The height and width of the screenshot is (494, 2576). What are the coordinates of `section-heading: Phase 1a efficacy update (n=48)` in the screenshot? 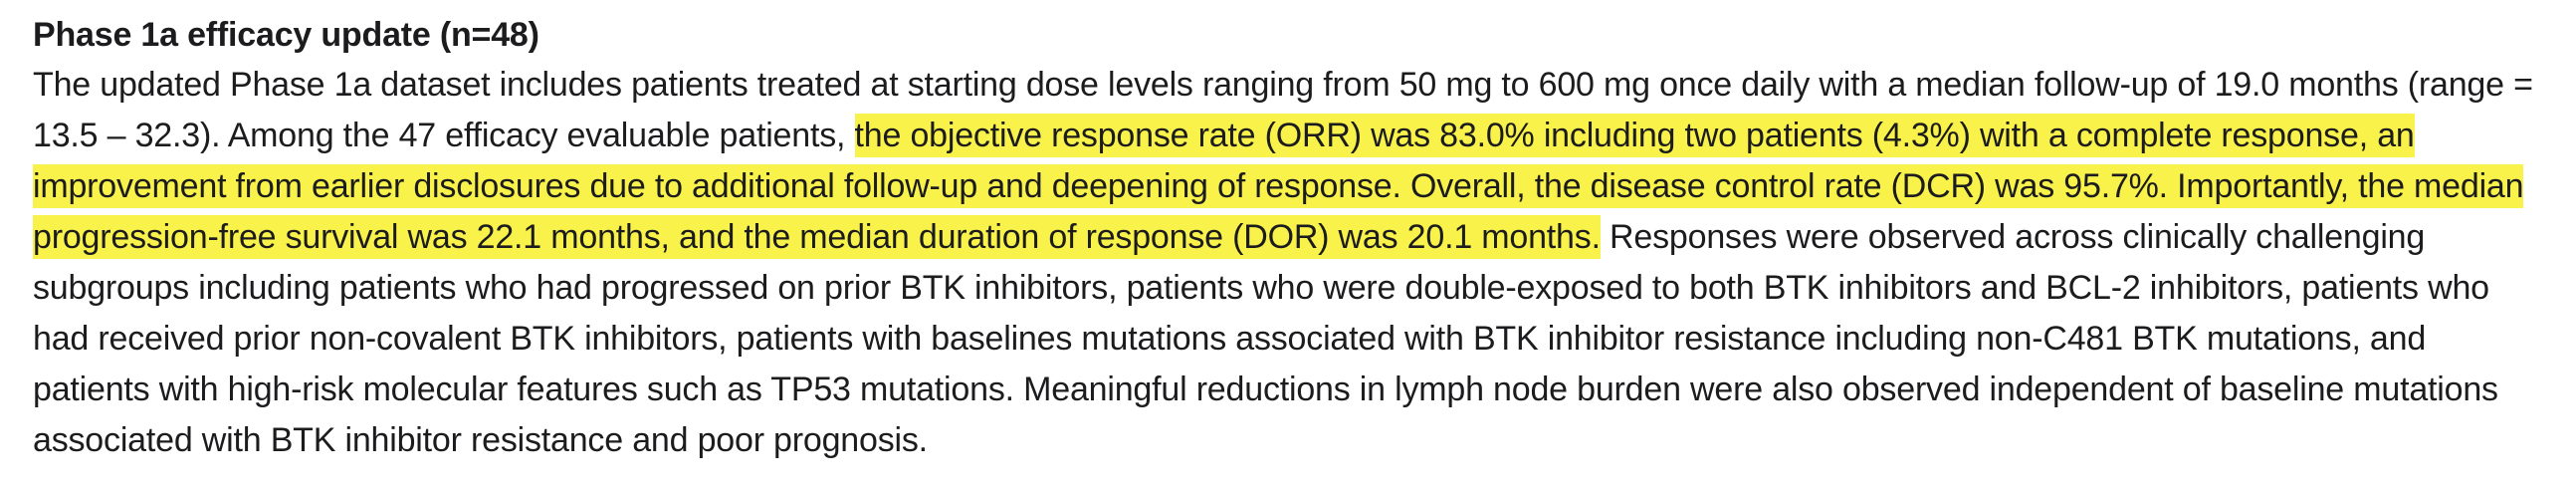 It's located at (286, 35).